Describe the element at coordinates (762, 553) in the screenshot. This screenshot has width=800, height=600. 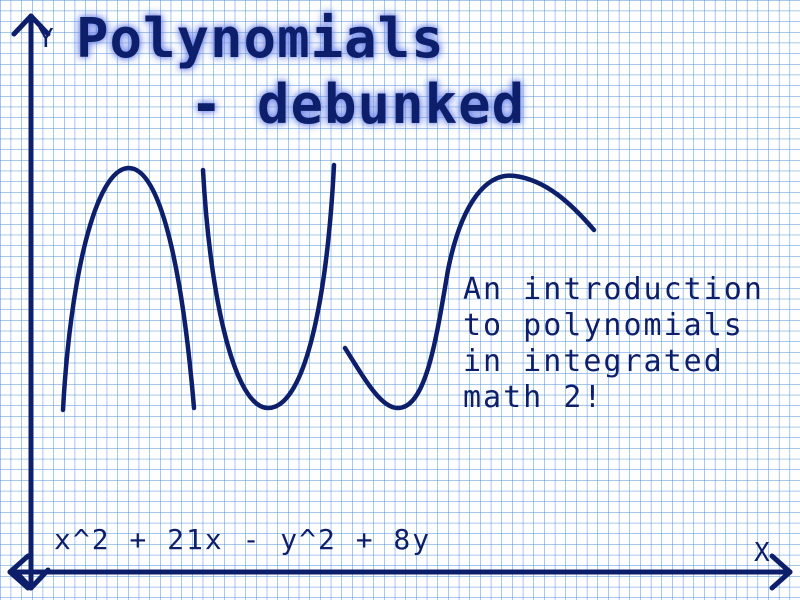
I see `x-axis-label: X` at that location.